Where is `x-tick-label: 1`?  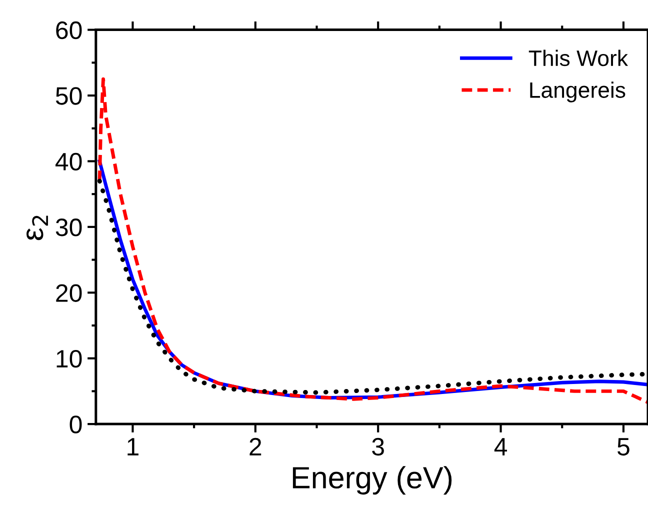
x-tick-label: 1 is located at coordinates (133, 447).